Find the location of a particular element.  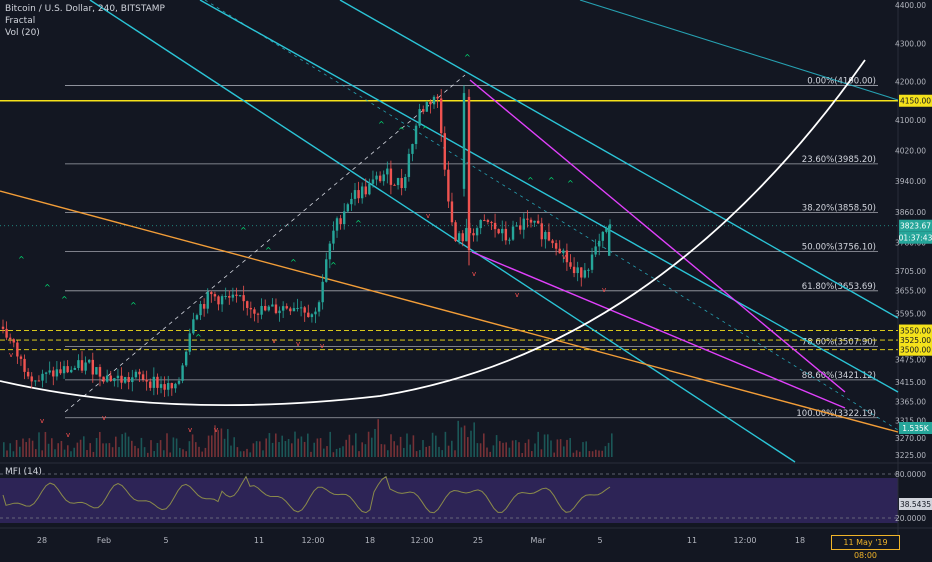

time-axis-label: 25 is located at coordinates (478, 540).